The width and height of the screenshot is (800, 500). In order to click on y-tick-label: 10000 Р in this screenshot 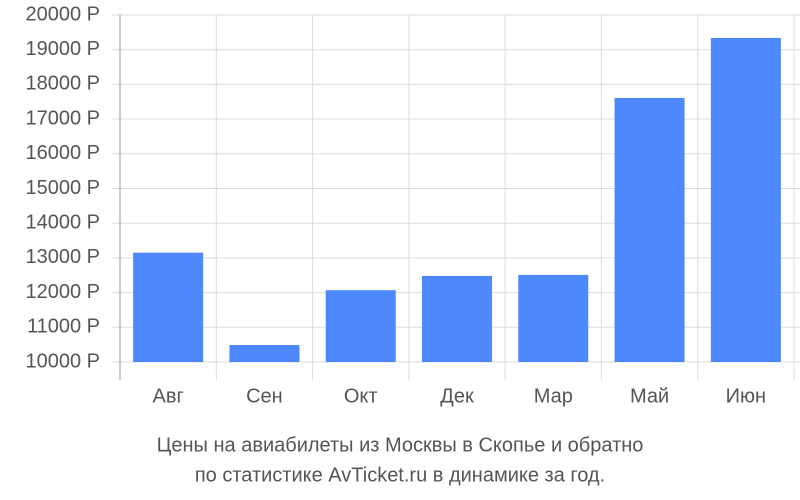, I will do `click(62, 361)`.